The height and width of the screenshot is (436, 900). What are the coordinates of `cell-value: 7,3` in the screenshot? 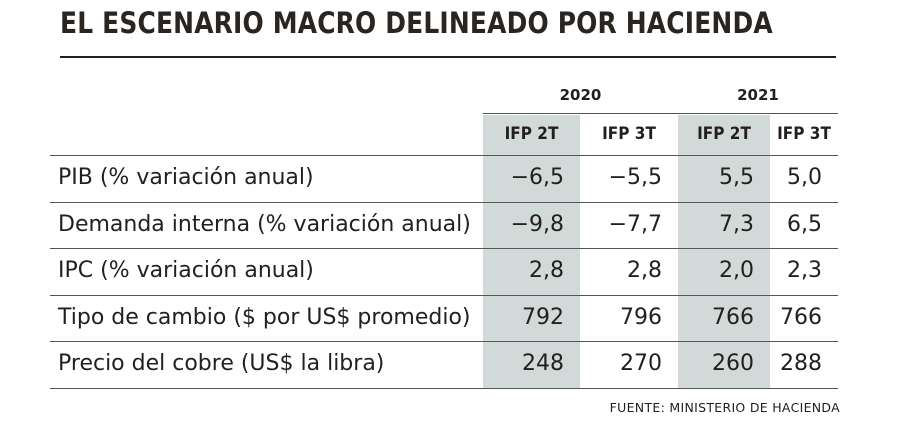 It's located at (736, 224).